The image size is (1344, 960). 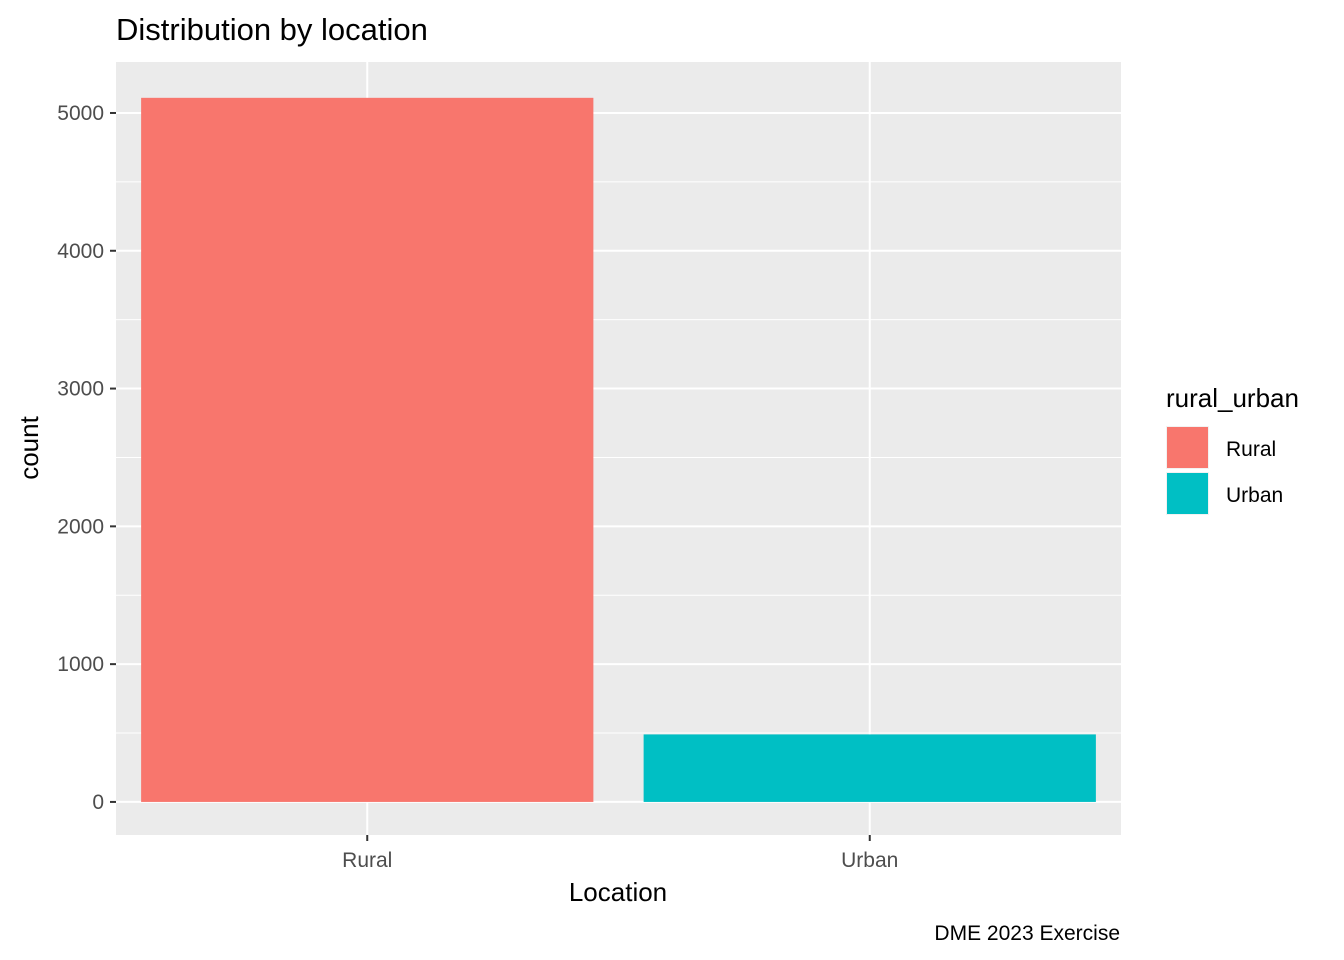 What do you see at coordinates (1254, 495) in the screenshot?
I see `legend-label-urban: Urban` at bounding box center [1254, 495].